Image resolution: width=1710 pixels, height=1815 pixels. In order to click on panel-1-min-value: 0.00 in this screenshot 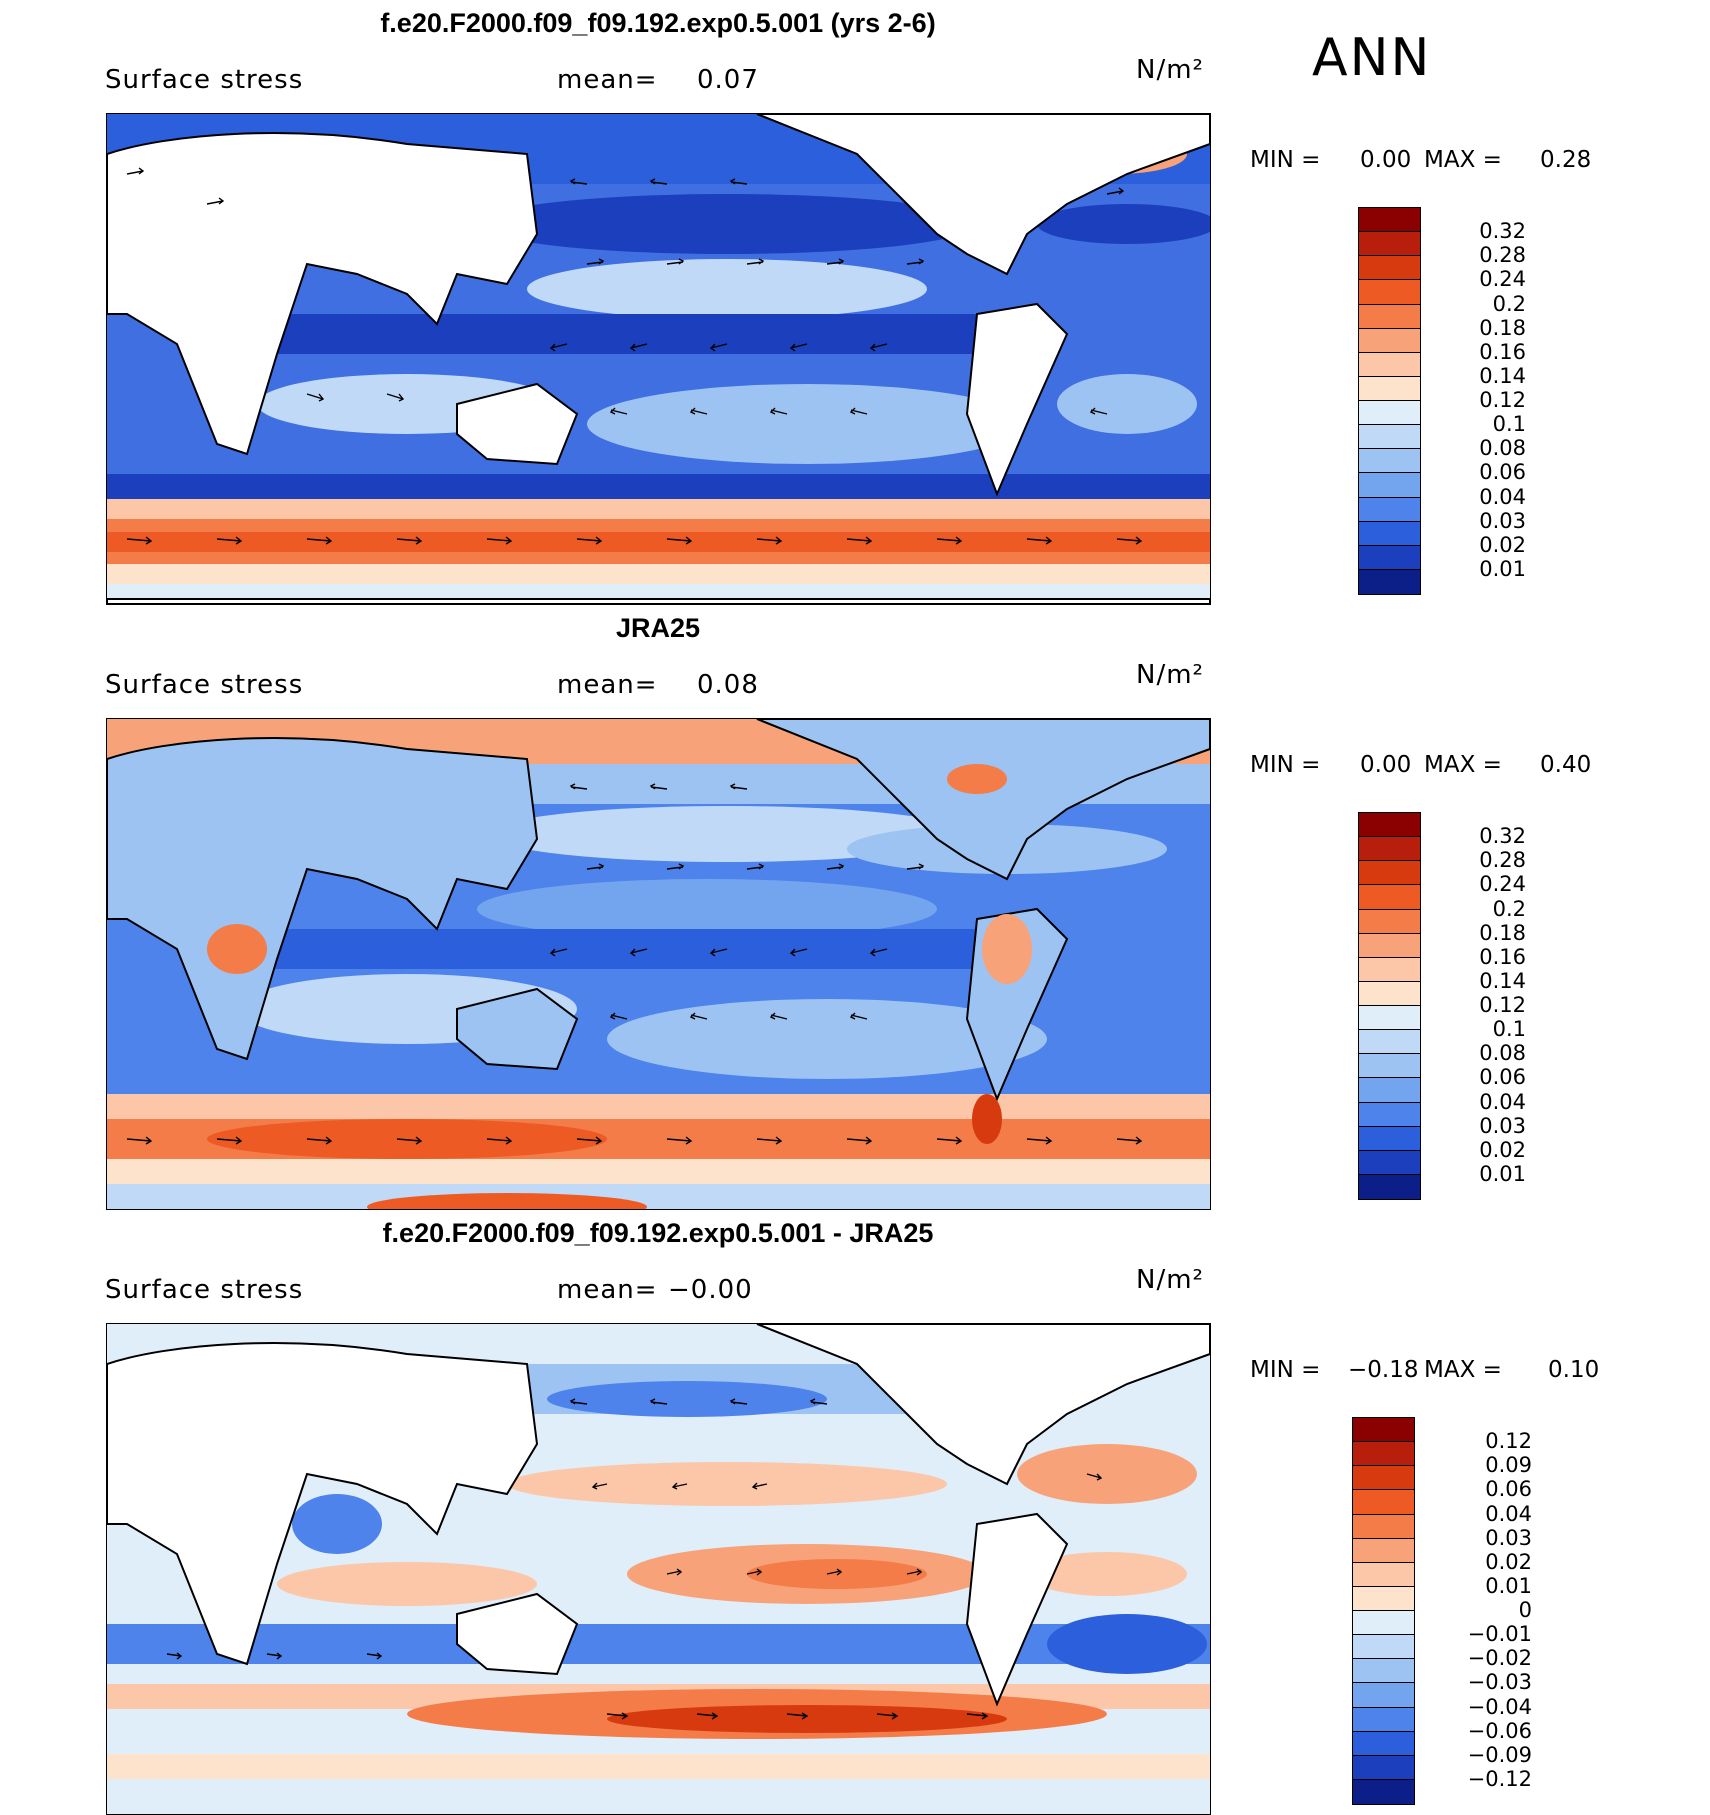, I will do `click(1386, 160)`.